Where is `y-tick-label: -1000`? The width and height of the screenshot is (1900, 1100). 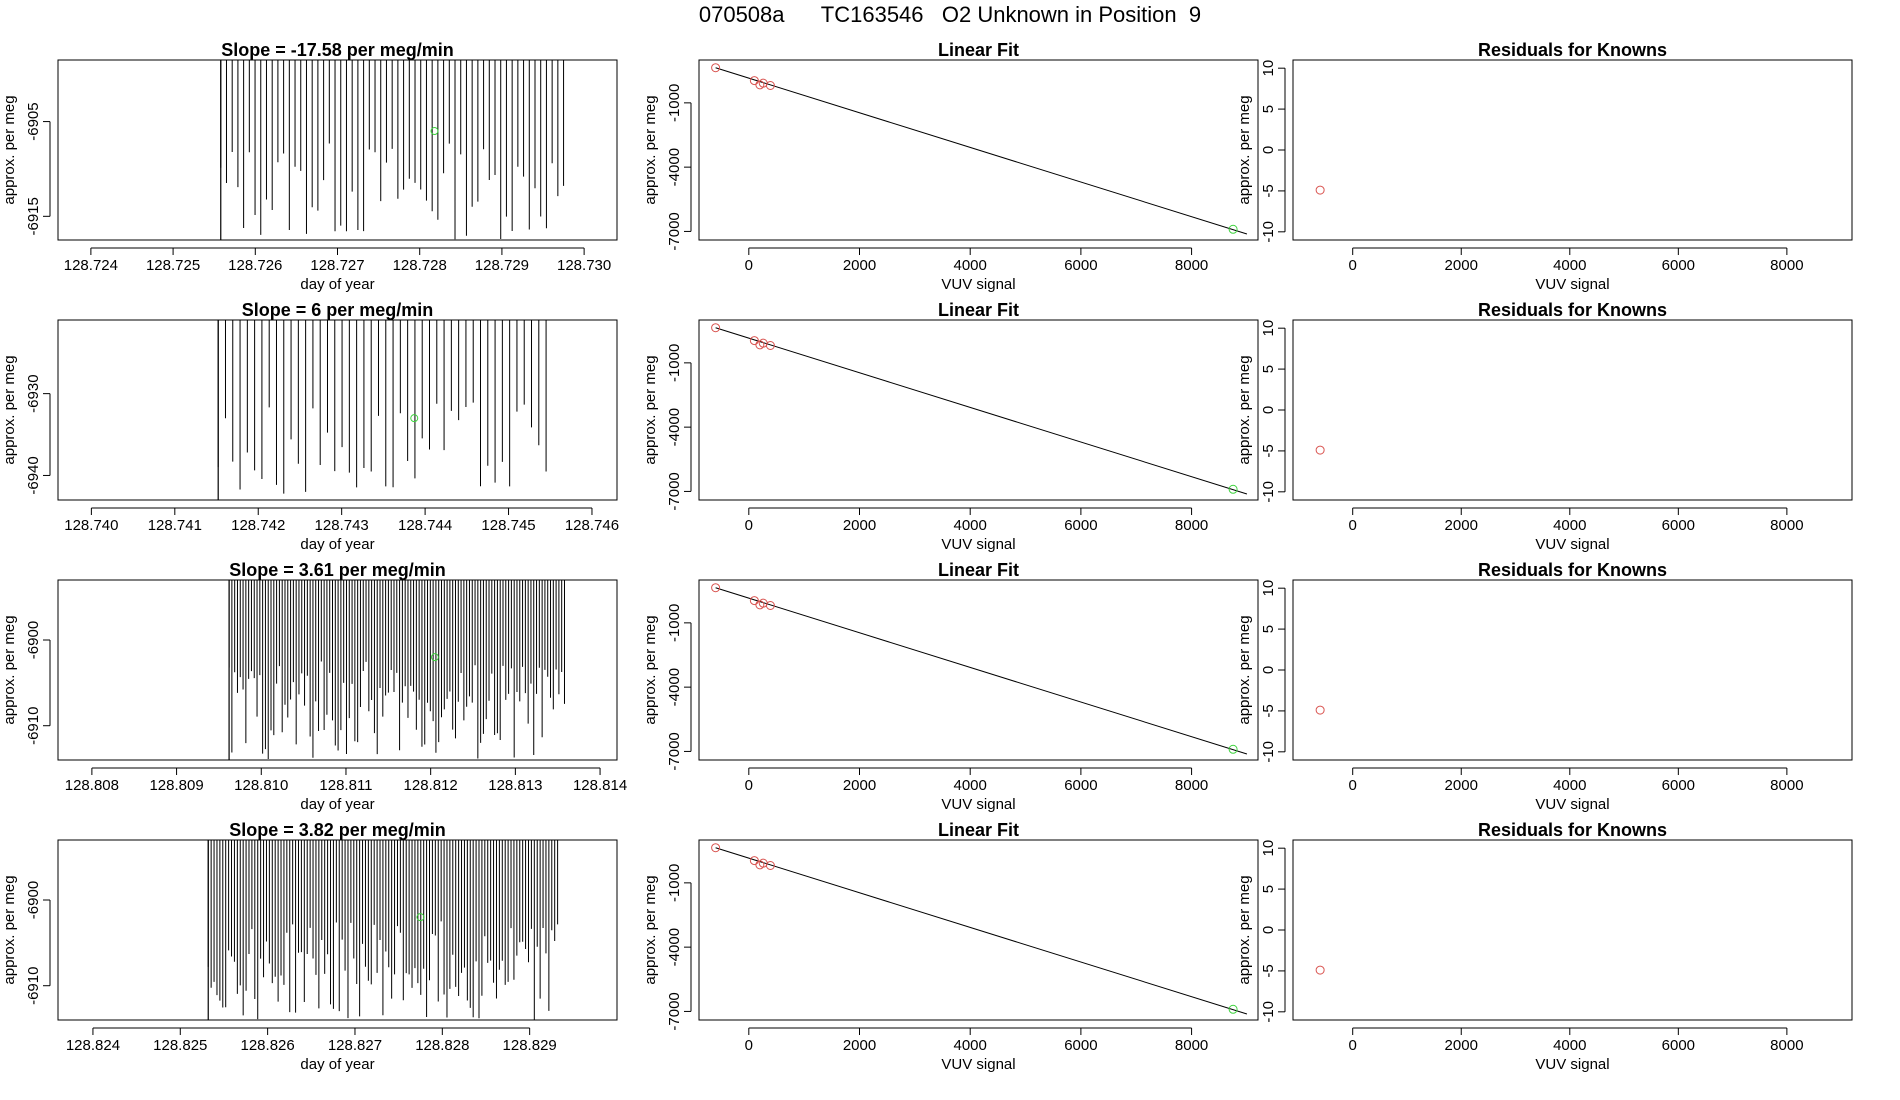 y-tick-label: -1000 is located at coordinates (674, 103).